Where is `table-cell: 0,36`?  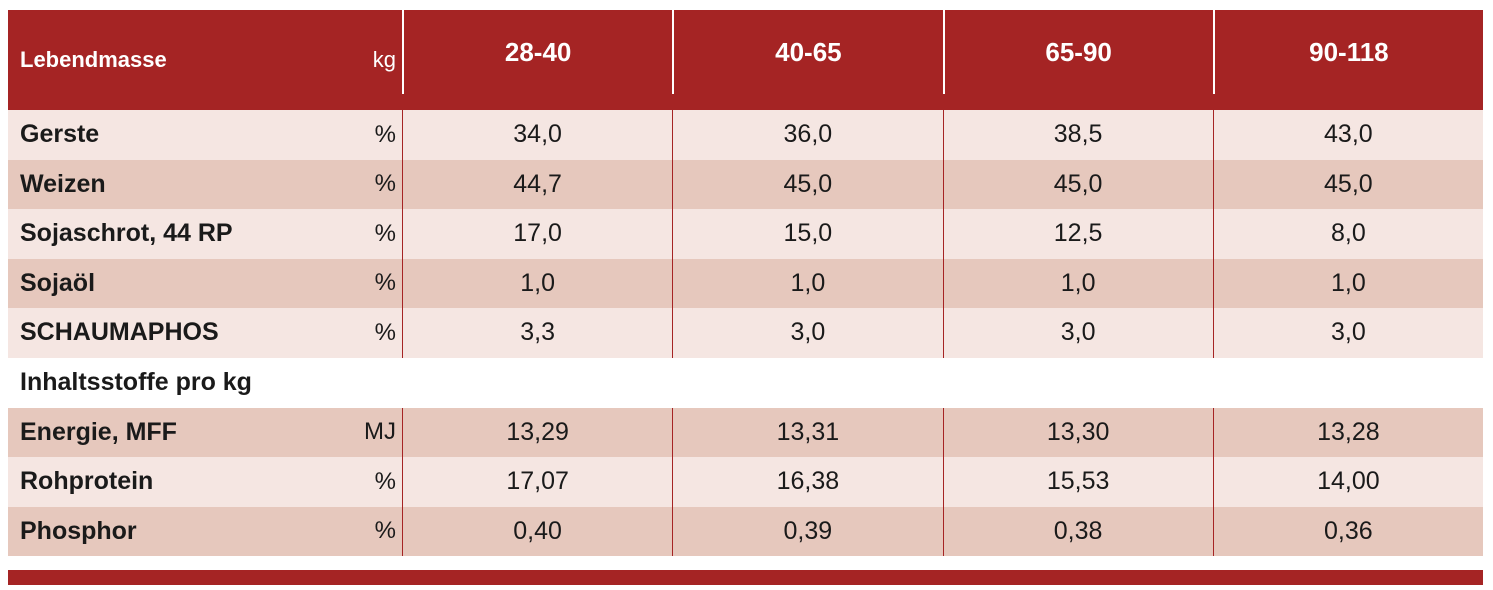
table-cell: 0,36 is located at coordinates (1347, 531).